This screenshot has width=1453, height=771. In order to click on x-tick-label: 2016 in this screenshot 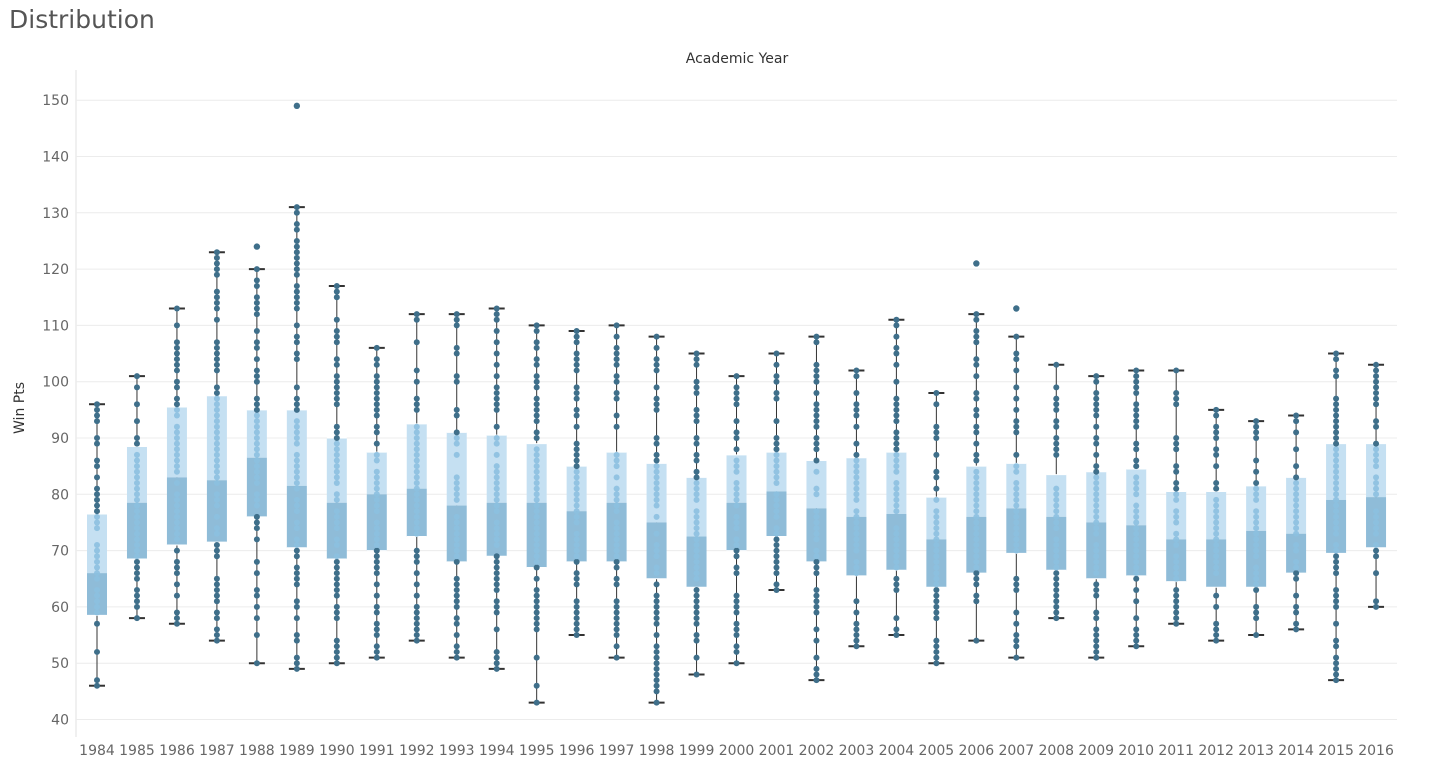, I will do `click(1376, 751)`.